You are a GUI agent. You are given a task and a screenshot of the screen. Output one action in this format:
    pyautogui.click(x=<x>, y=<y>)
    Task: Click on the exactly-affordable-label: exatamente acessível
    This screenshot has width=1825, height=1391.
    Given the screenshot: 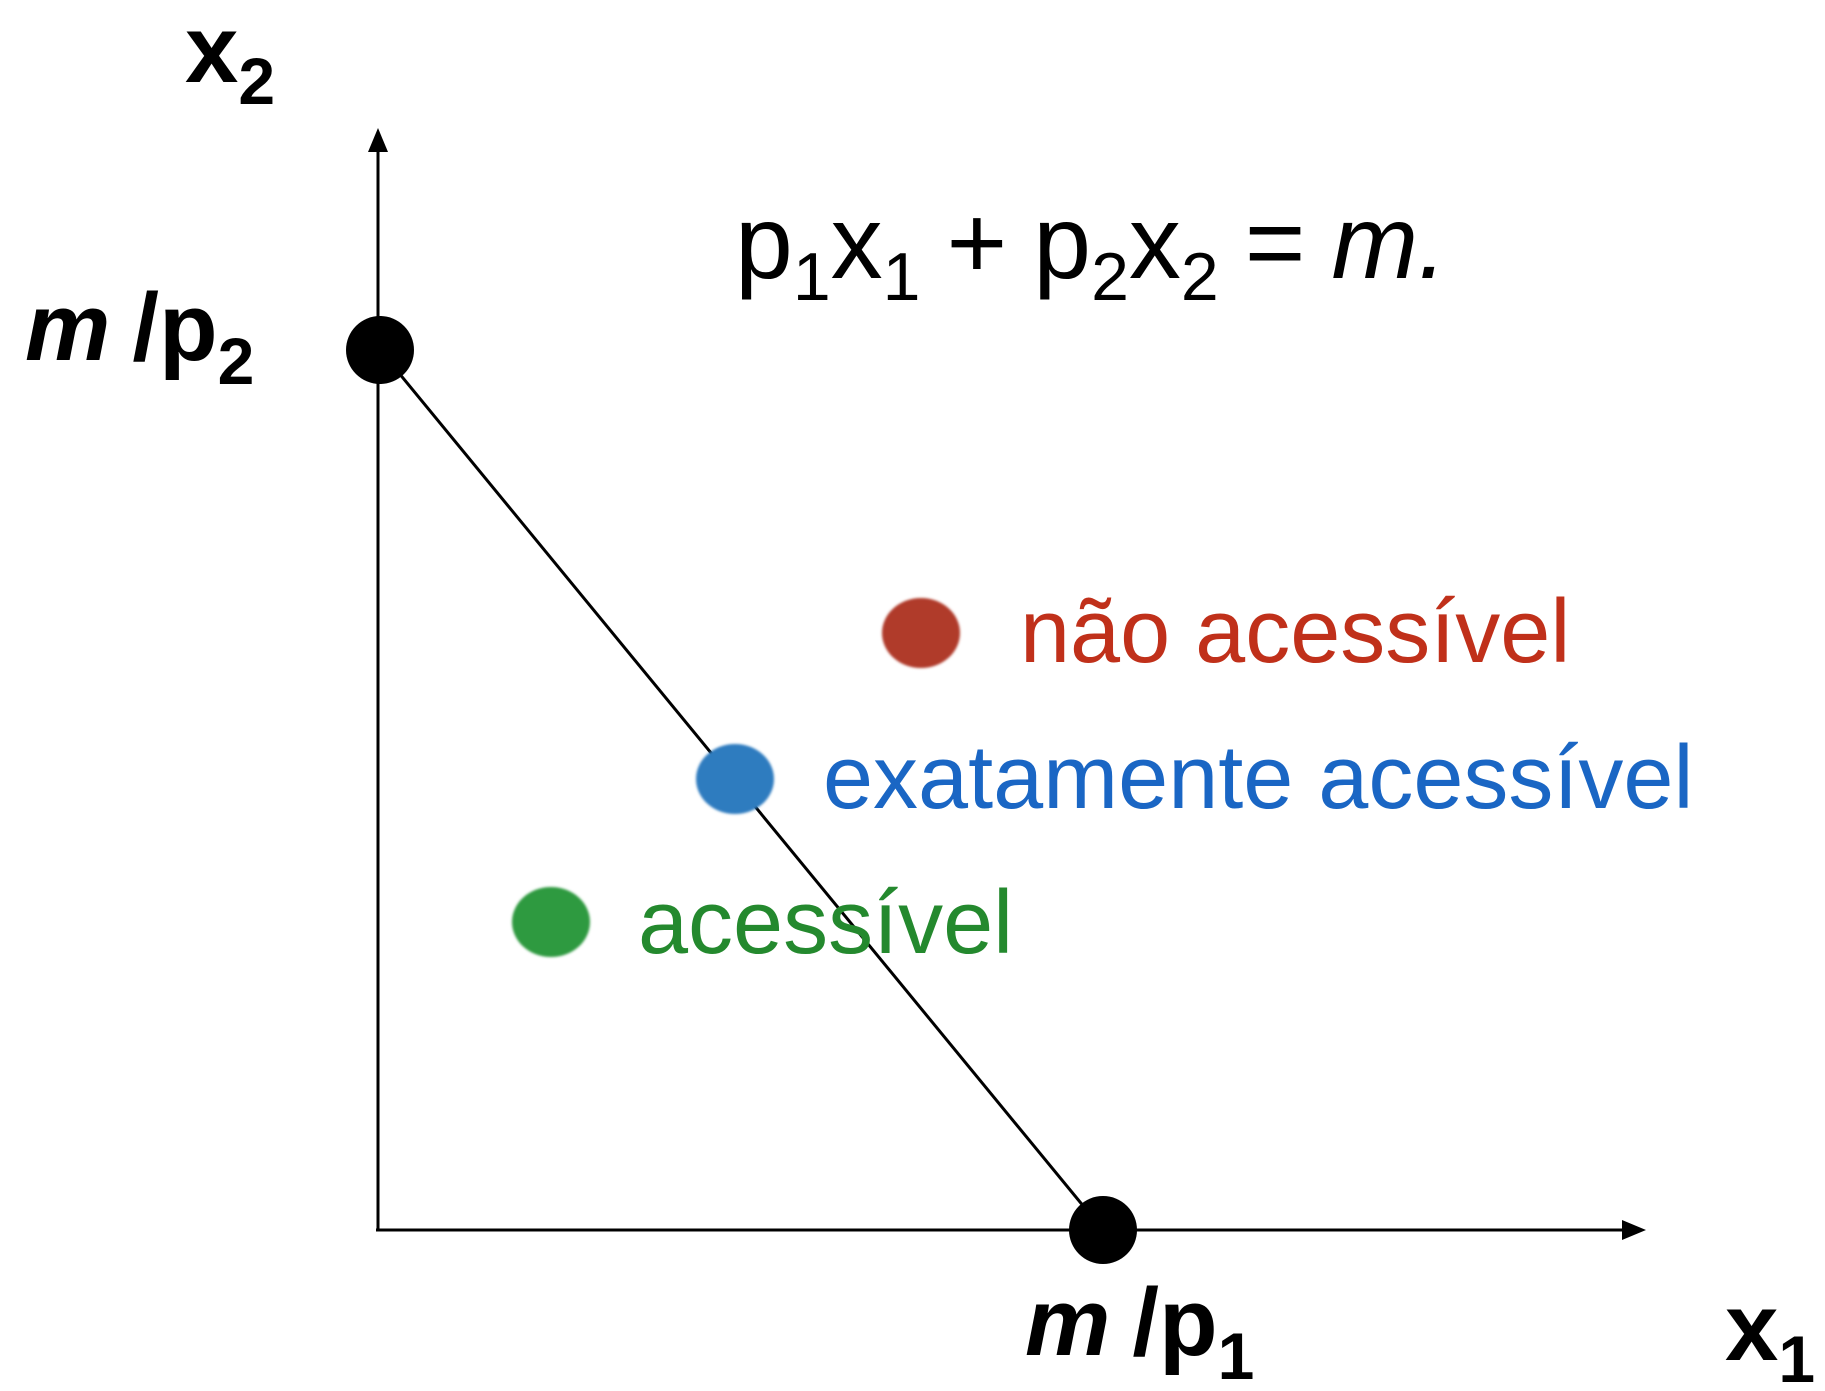 What is the action you would take?
    pyautogui.click(x=1258, y=778)
    